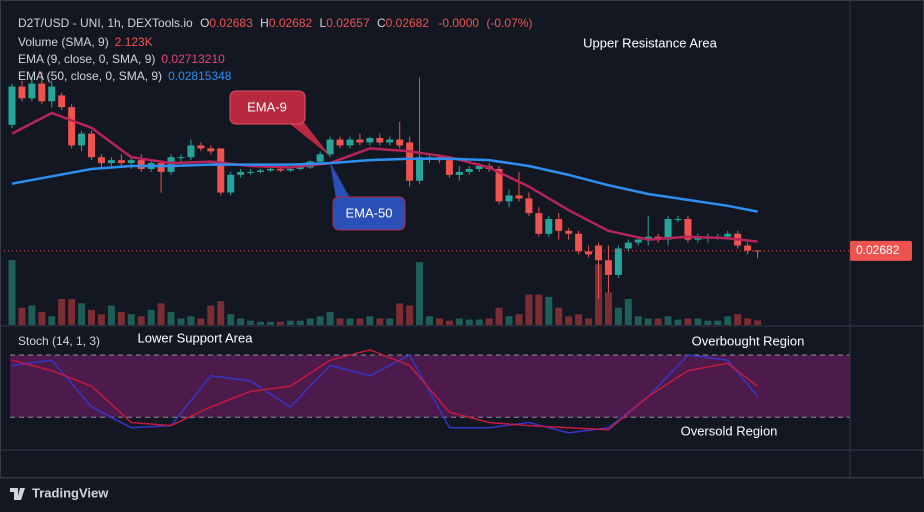  What do you see at coordinates (231, 23) in the screenshot?
I see `open-value: 0.02683` at bounding box center [231, 23].